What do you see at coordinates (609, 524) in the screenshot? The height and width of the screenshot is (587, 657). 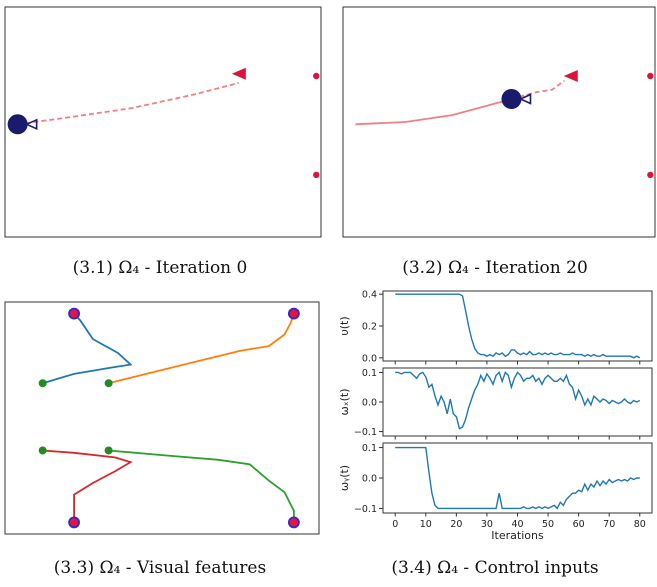 I see `x-tick-label: 70` at bounding box center [609, 524].